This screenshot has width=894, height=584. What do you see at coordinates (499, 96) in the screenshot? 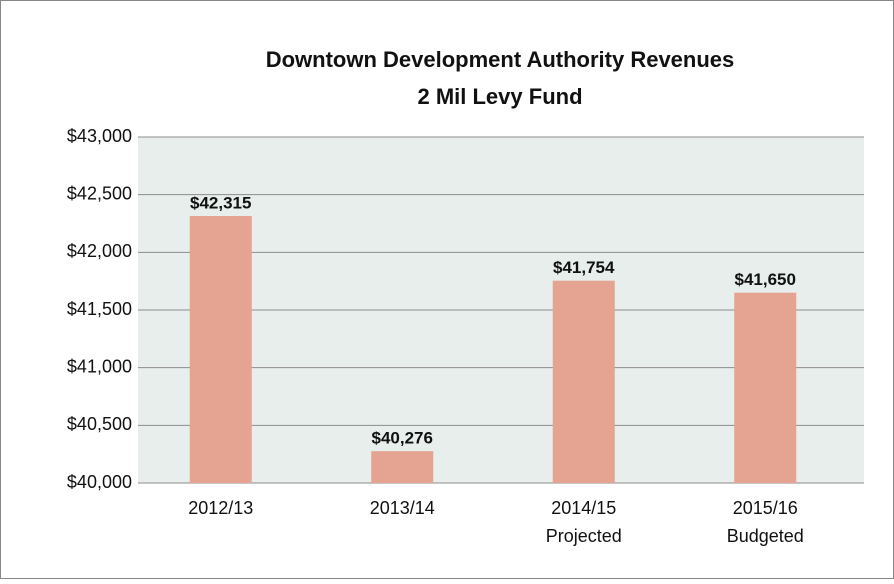
I see `chart-subtitle: 2 Mil Levy Fund` at bounding box center [499, 96].